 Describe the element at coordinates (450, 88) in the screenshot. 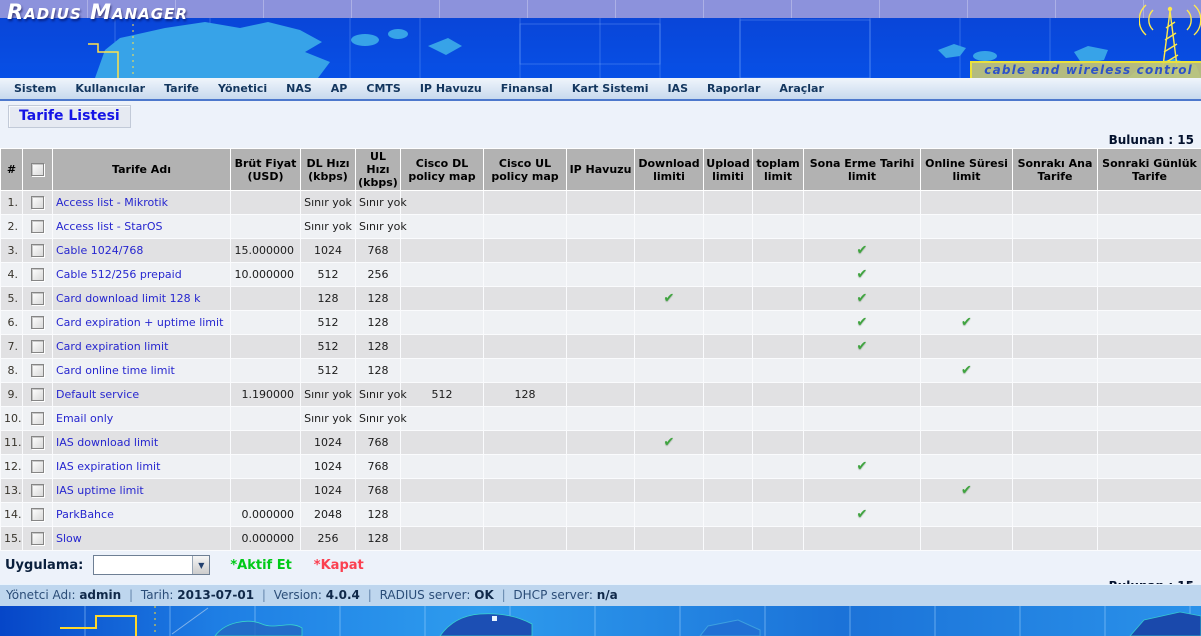

I see `menu-item-ip-havuzu: IP Havuzu` at that location.